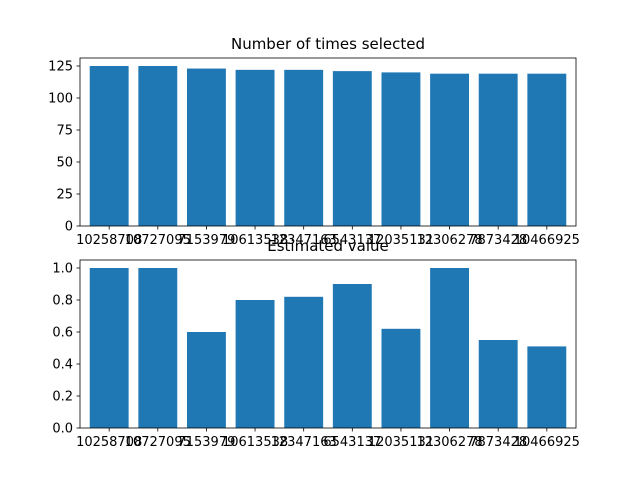 This screenshot has height=480, width=640. What do you see at coordinates (328, 44) in the screenshot?
I see `chart-title: Number of times selected` at bounding box center [328, 44].